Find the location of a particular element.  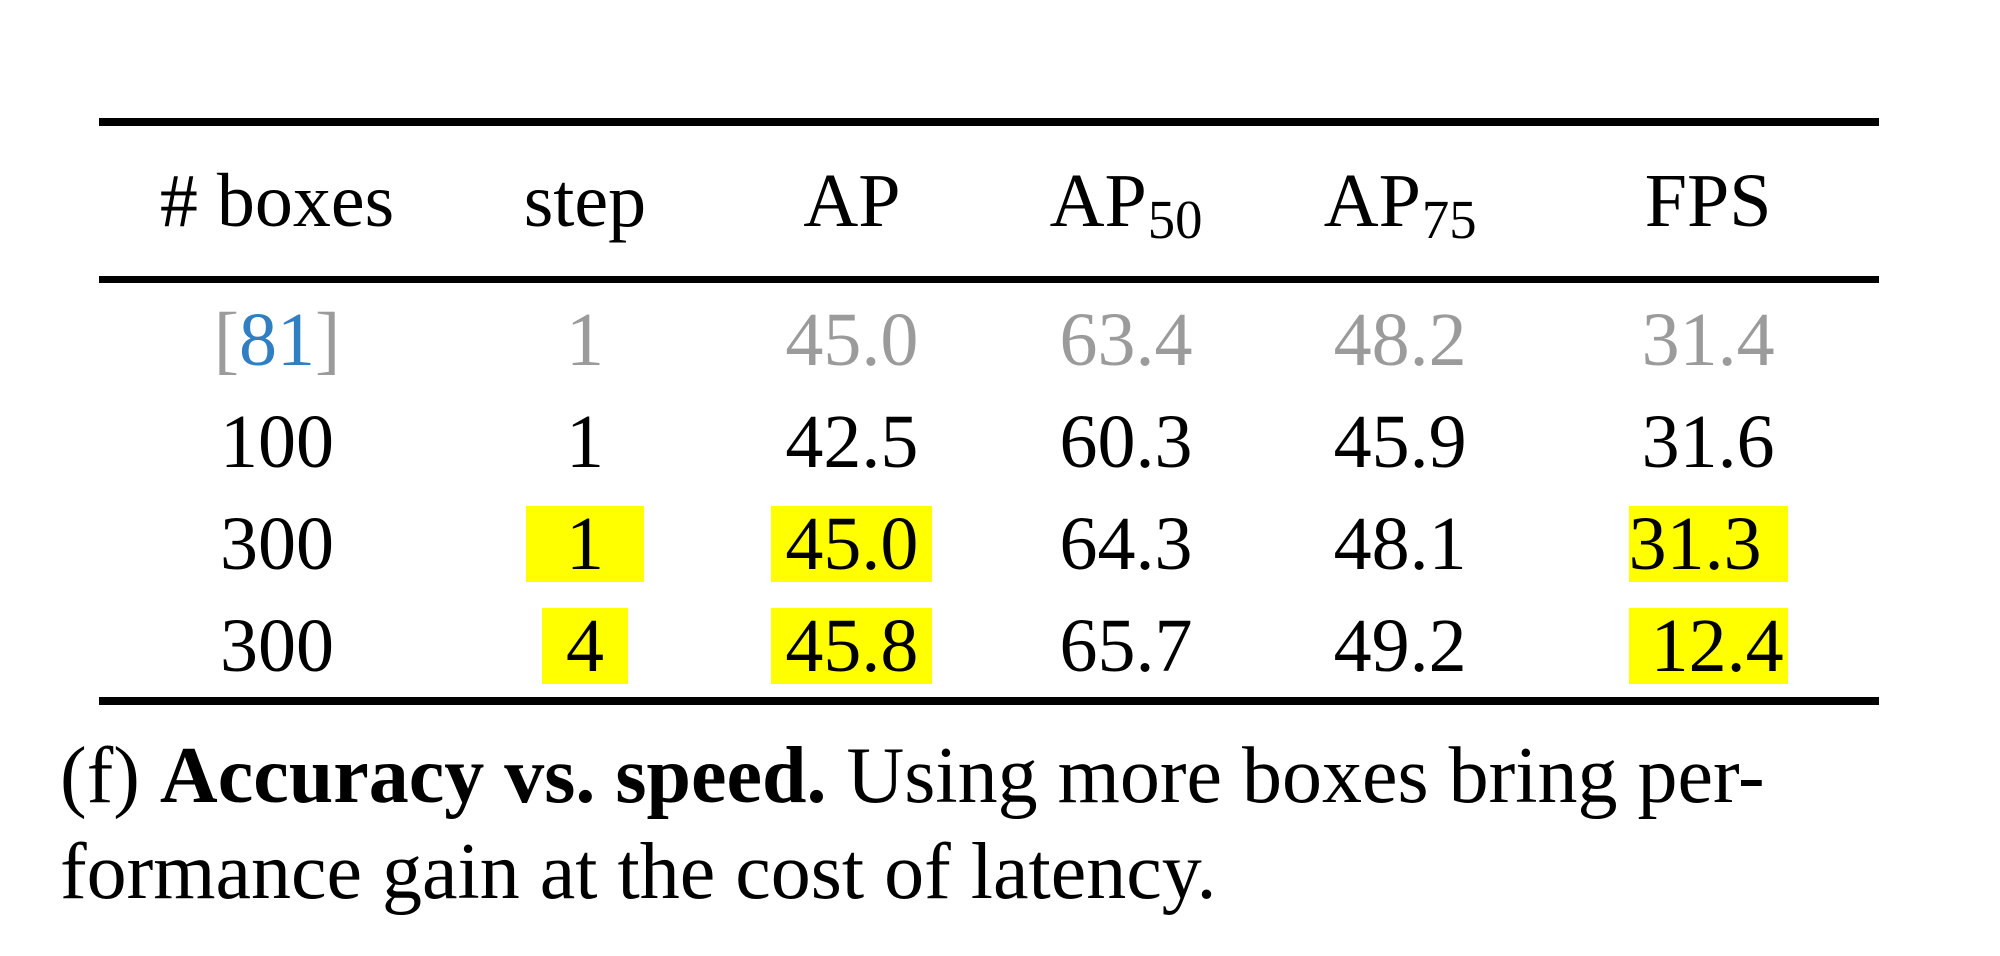

highlighted-fps: 12.4 is located at coordinates (1708, 646).